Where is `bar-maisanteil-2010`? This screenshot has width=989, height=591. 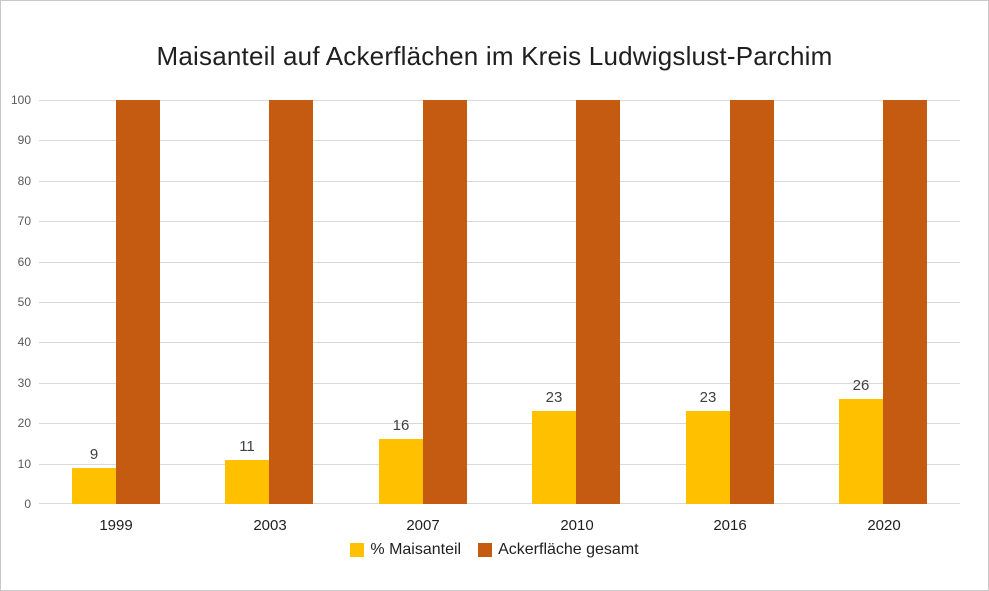
bar-maisanteil-2010 is located at coordinates (554, 457).